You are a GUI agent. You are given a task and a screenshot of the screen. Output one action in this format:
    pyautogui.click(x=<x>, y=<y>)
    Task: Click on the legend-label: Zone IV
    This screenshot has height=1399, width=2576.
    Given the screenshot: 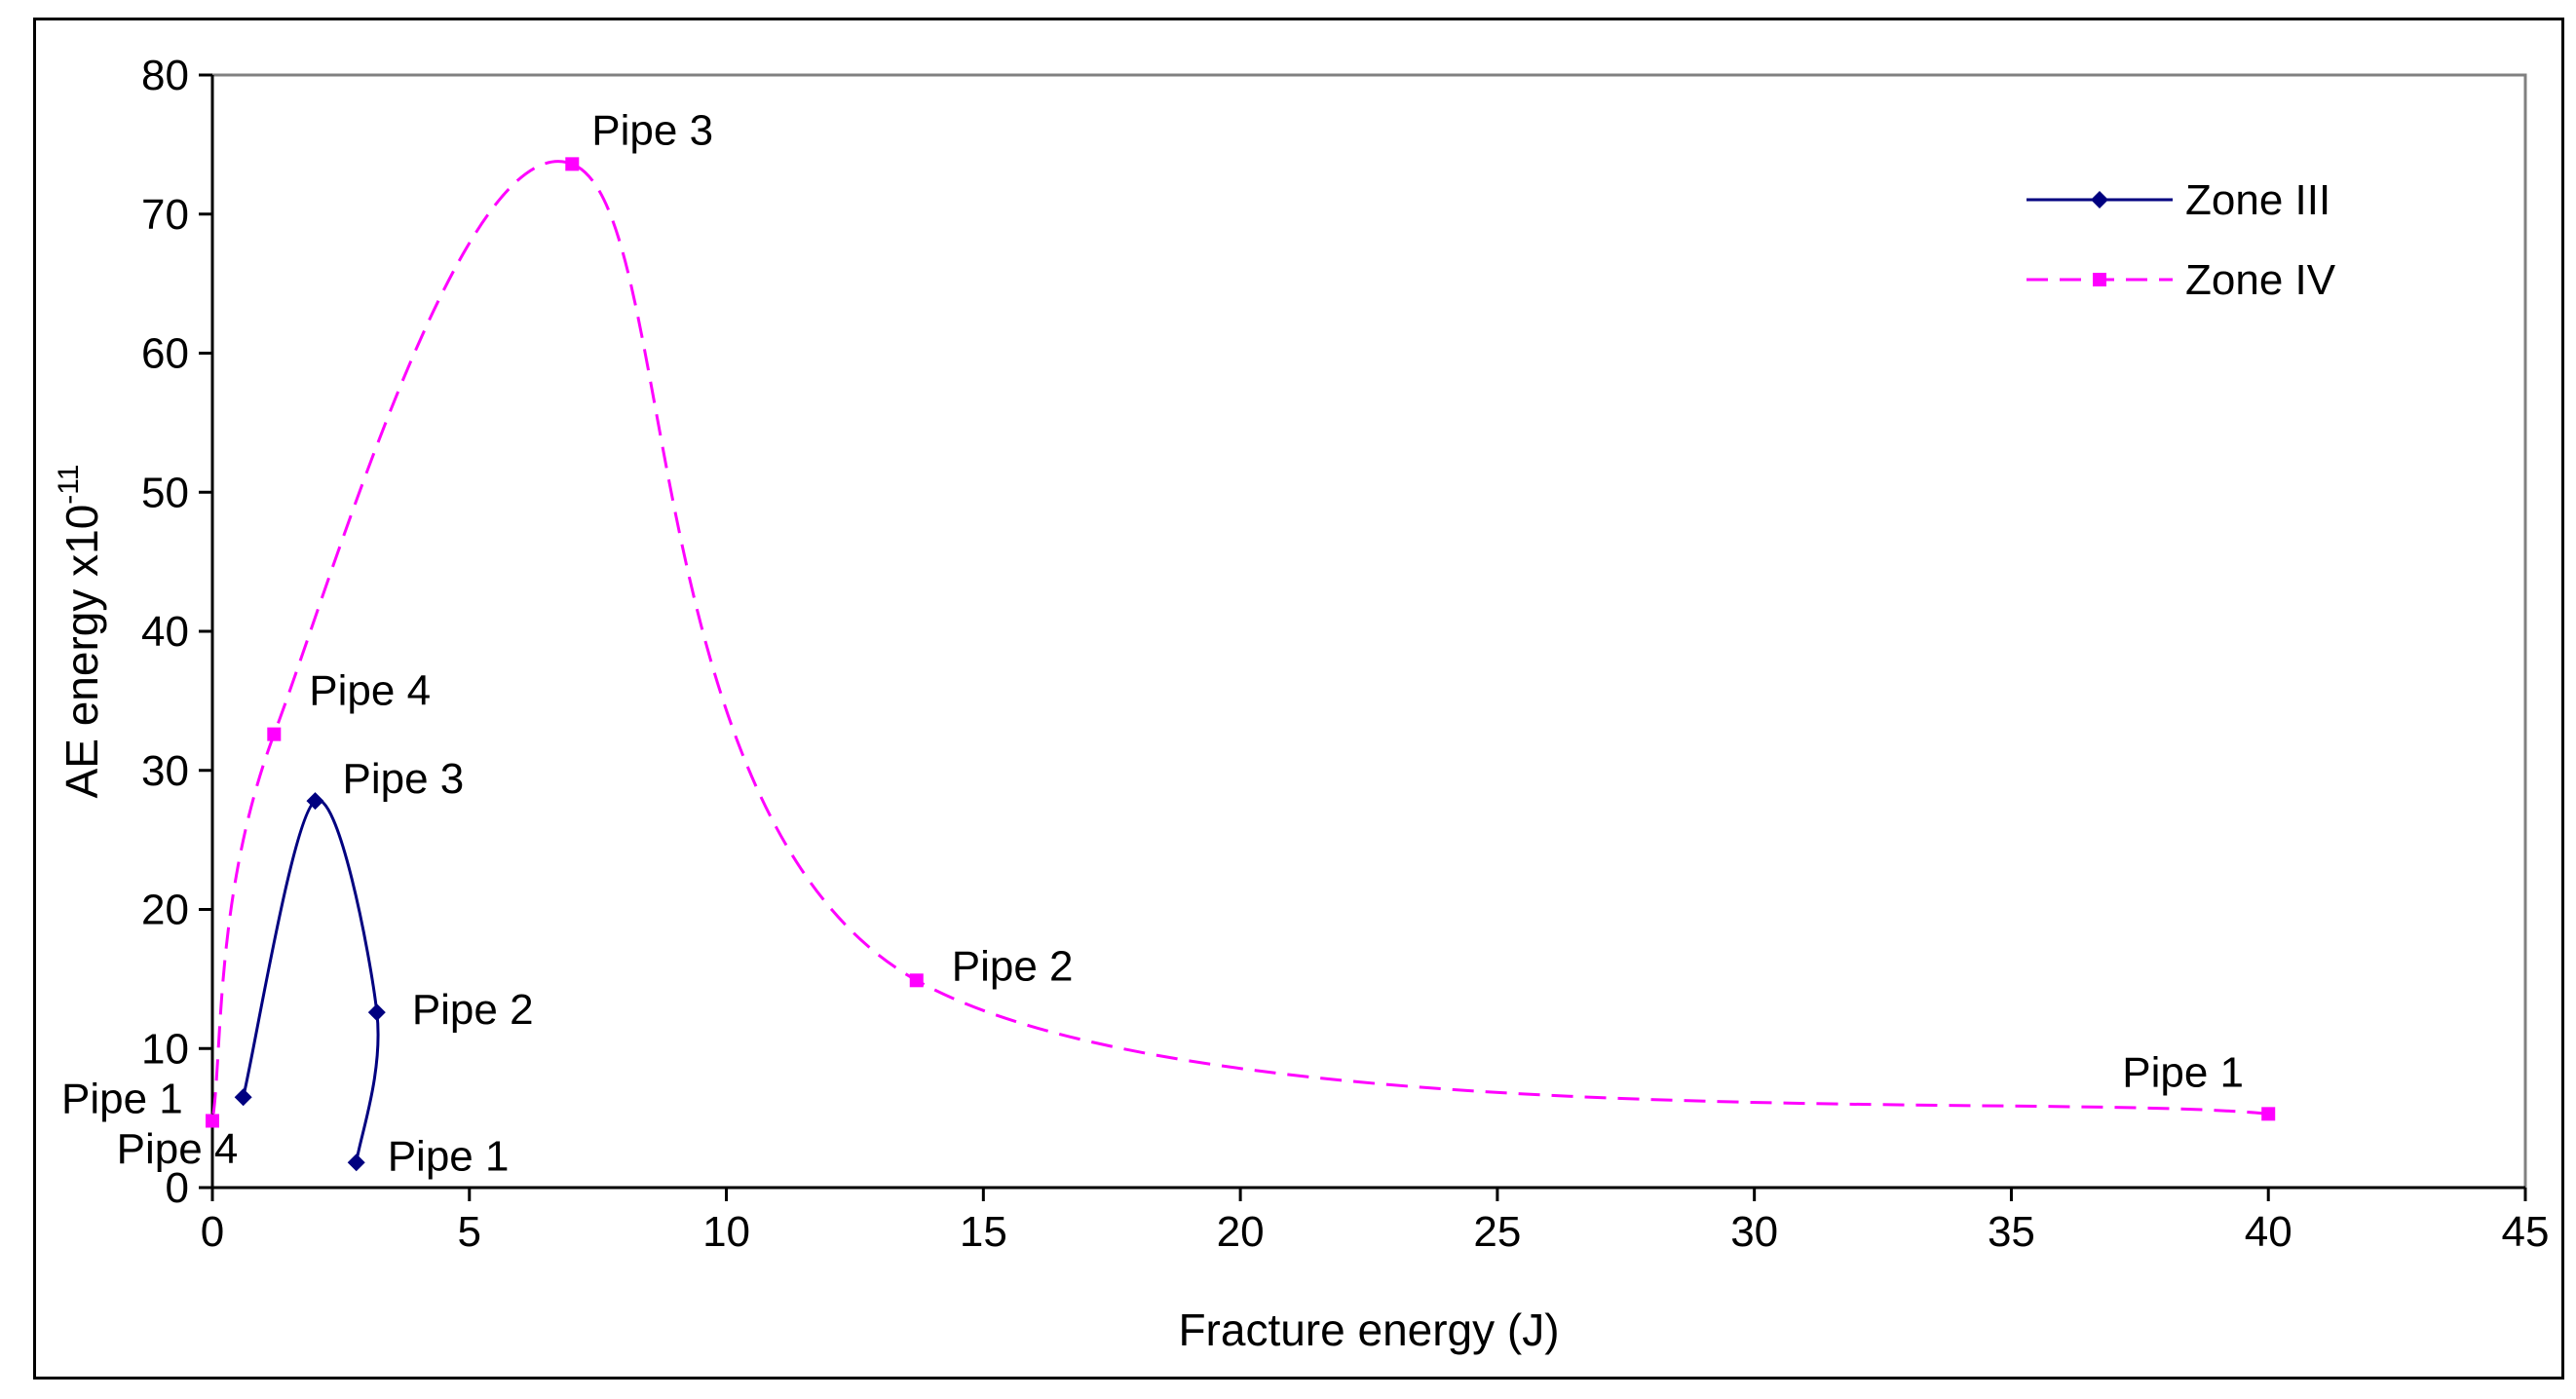 What is the action you would take?
    pyautogui.click(x=2260, y=280)
    